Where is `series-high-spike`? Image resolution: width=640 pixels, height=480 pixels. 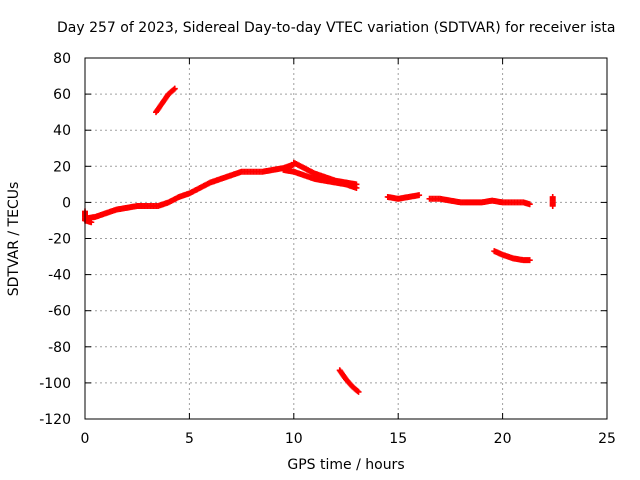
series-high-spike is located at coordinates (165, 100).